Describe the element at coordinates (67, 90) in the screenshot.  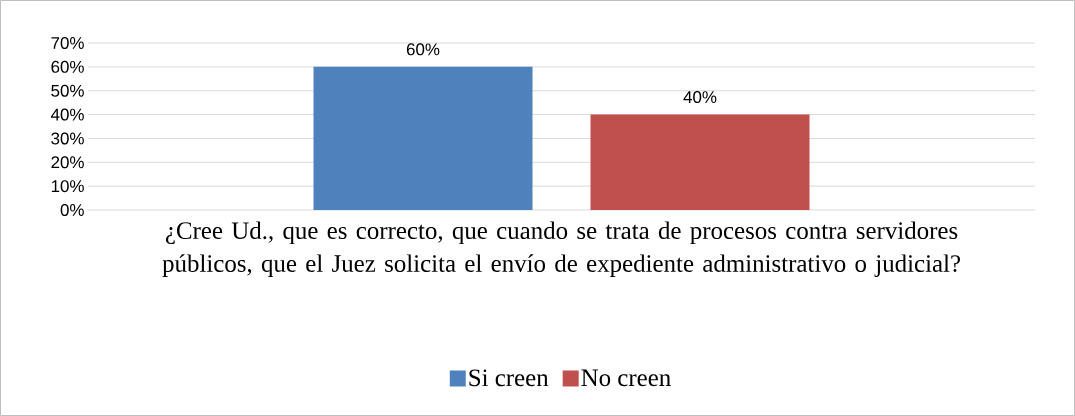
I see `y-tick-label: 50%` at that location.